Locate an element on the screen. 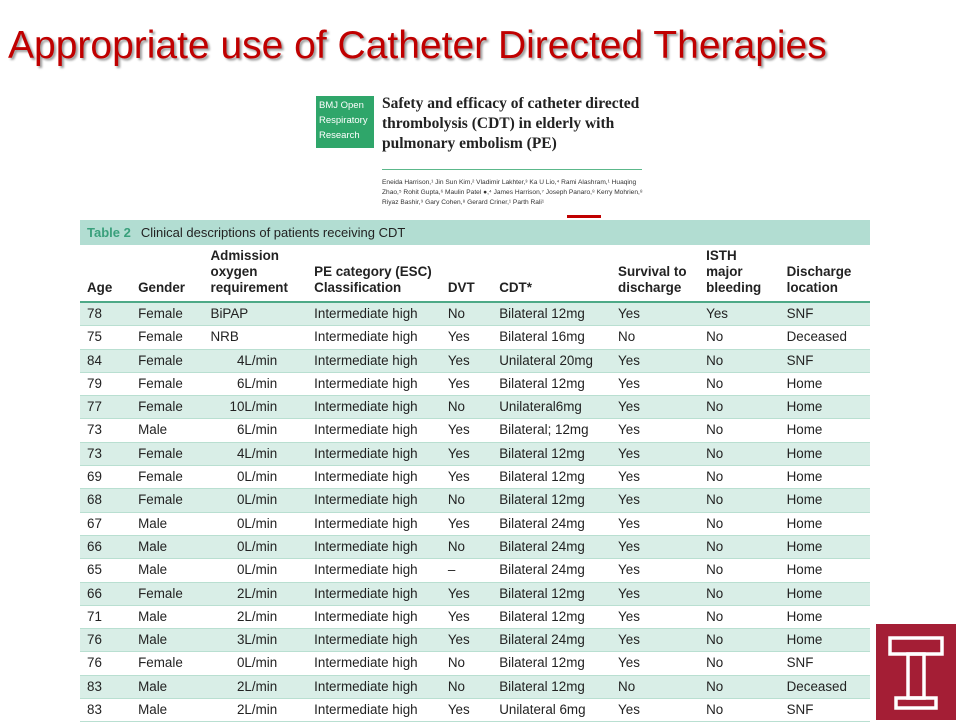 Image resolution: width=960 pixels, height=725 pixels. column-header: Survival to discharge is located at coordinates (655, 274).